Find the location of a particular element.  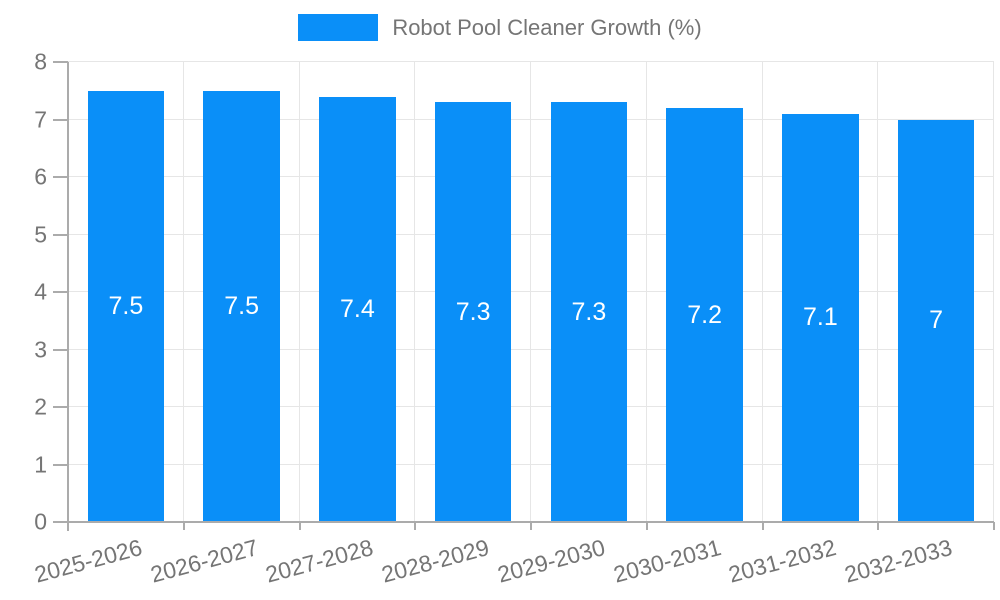

bar-group: 7.3 2029-2030 is located at coordinates (571, 325).